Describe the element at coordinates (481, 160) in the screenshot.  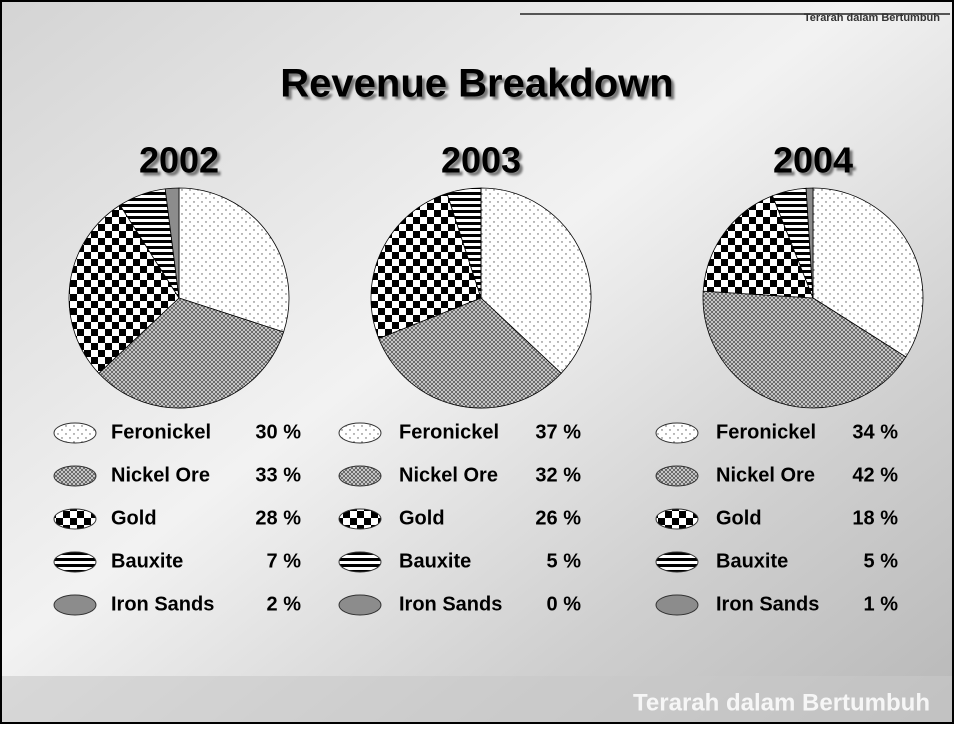
I see `chart-title: 2003` at that location.